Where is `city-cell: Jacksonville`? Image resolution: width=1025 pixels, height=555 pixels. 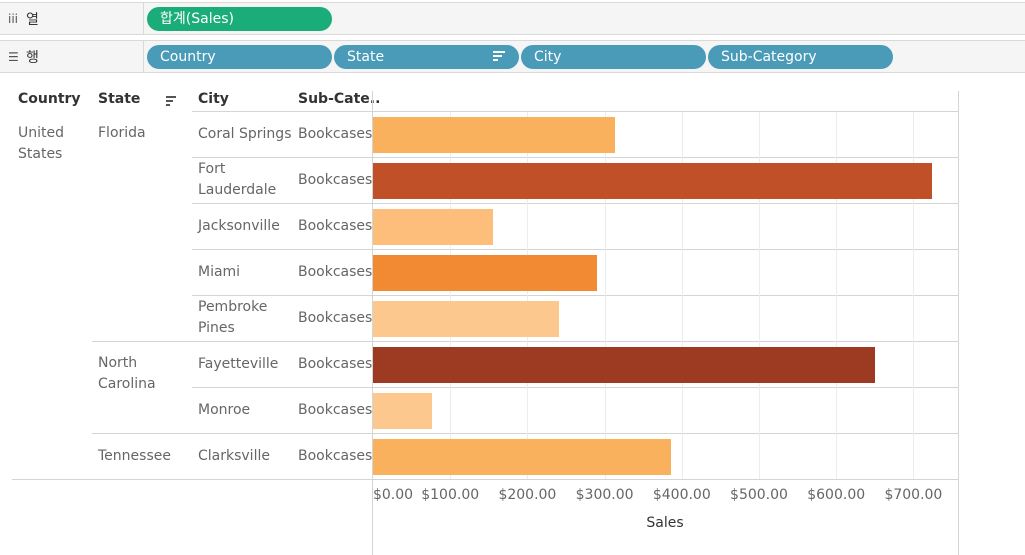 city-cell: Jacksonville is located at coordinates (239, 226).